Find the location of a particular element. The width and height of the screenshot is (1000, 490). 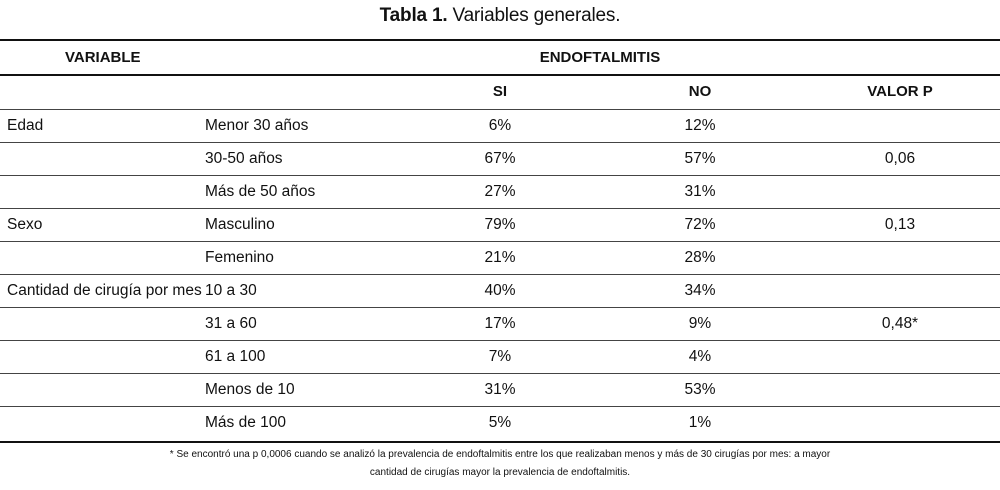

header-variable: VARIABLE is located at coordinates (103, 57).